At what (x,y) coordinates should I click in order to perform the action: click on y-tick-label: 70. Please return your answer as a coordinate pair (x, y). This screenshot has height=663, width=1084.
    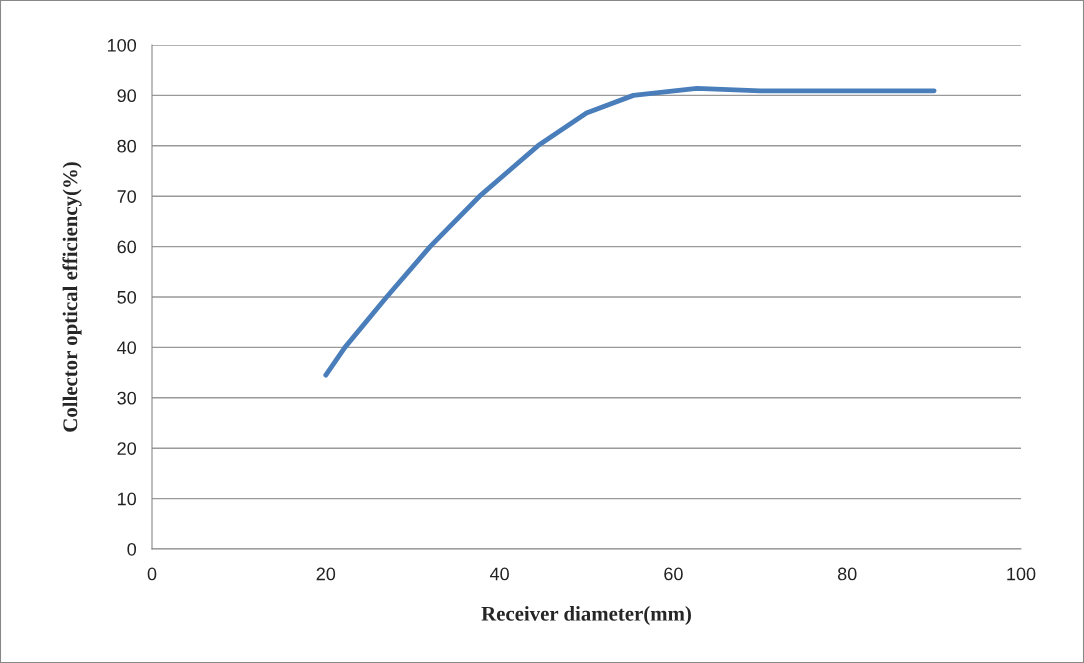
    Looking at the image, I should click on (127, 196).